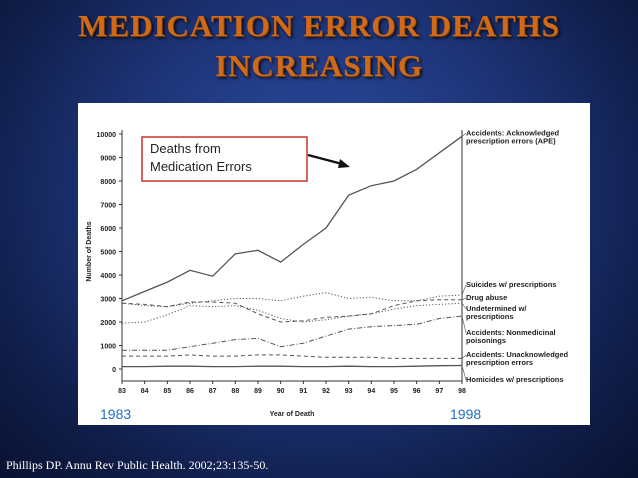 This screenshot has width=638, height=478. Describe the element at coordinates (511, 140) in the screenshot. I see `series-label: prescription errors (APE)` at that location.